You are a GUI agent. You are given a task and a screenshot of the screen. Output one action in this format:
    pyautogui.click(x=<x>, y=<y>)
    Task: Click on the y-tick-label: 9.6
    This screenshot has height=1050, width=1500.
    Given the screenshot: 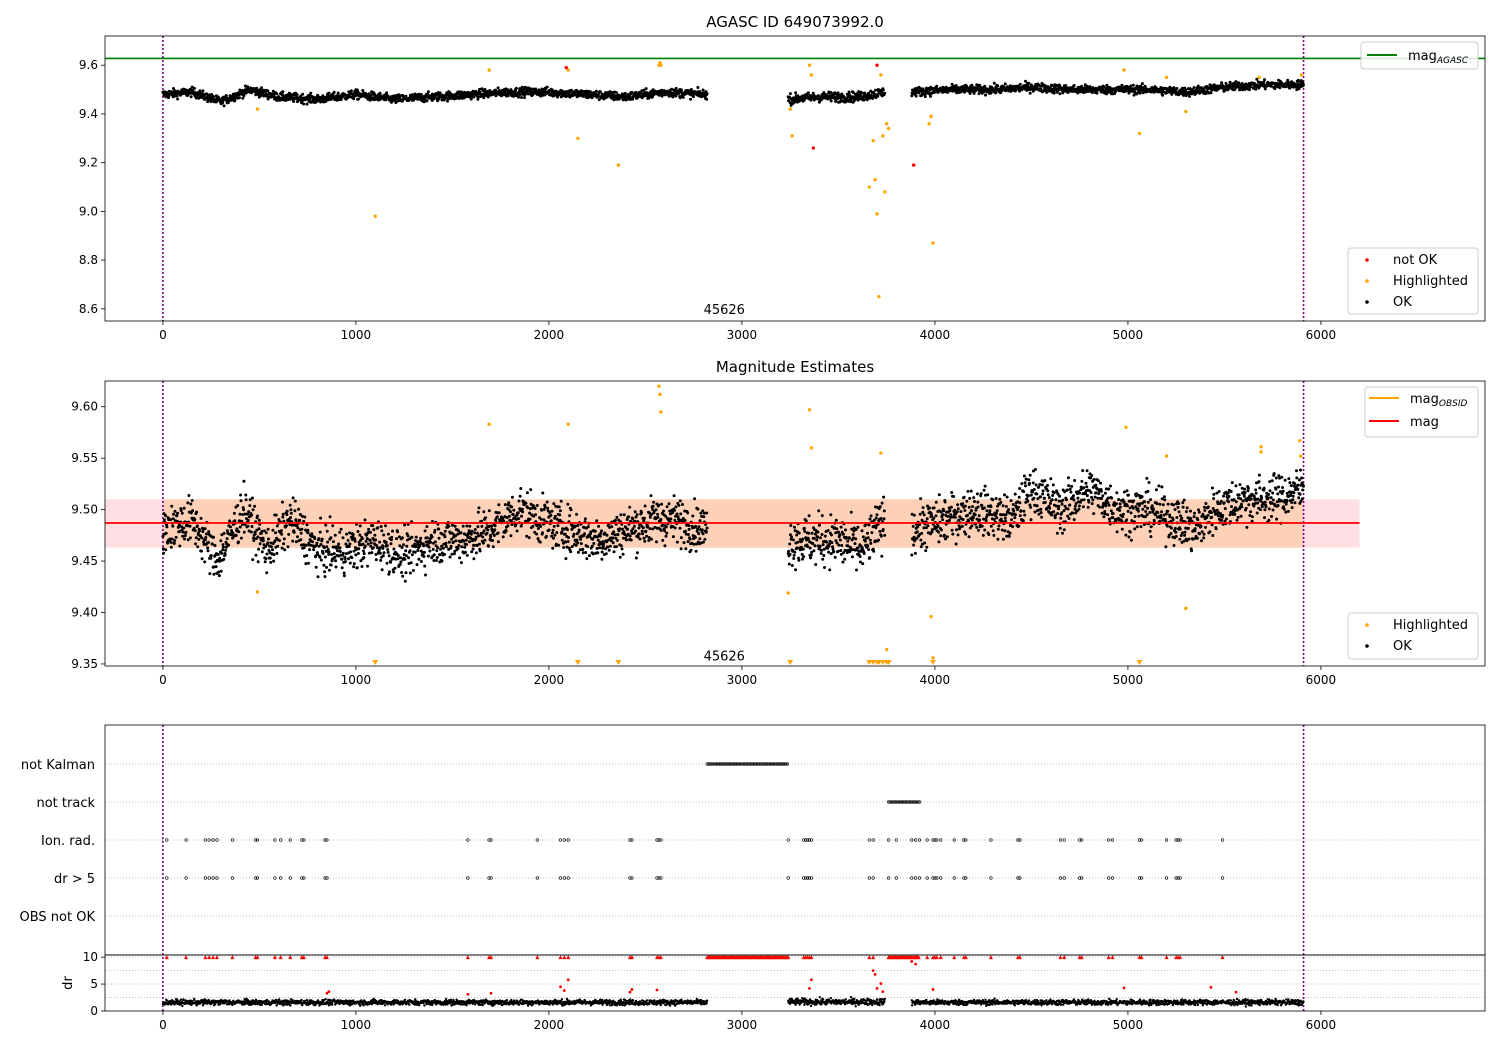 What is the action you would take?
    pyautogui.click(x=88, y=65)
    